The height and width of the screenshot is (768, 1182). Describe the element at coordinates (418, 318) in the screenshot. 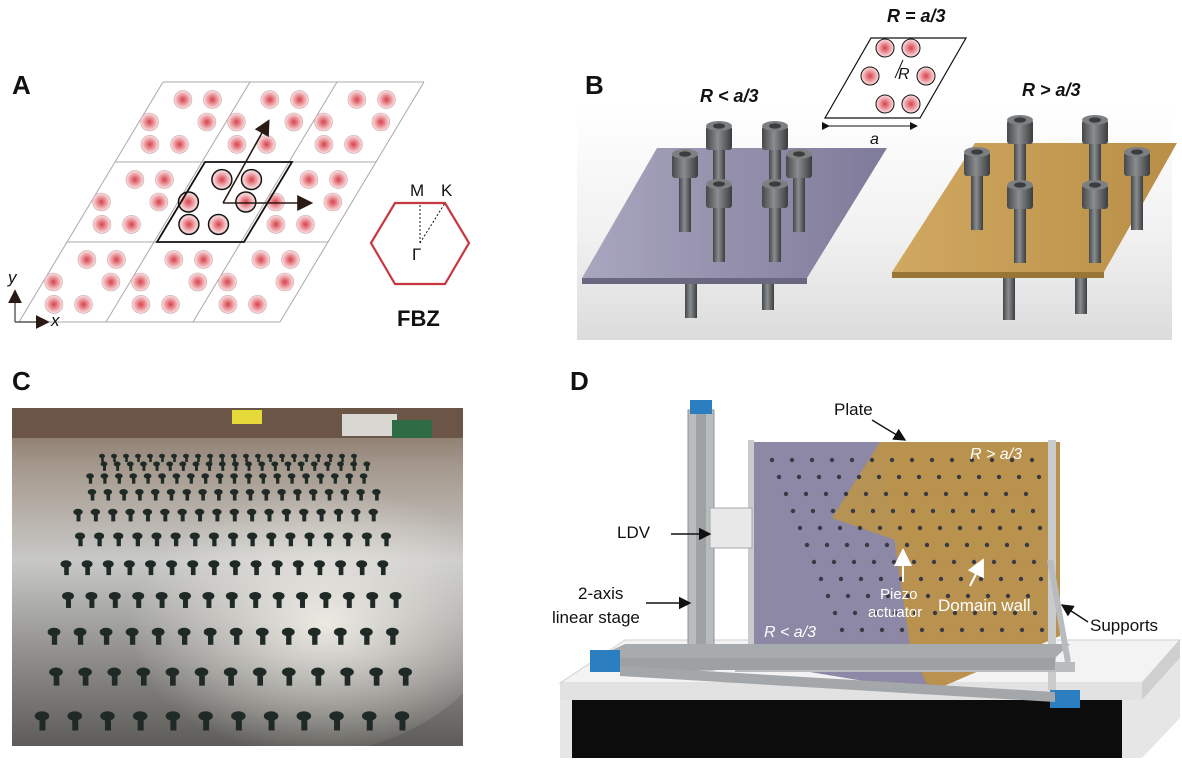

I see `fbz-label: FBZ` at that location.